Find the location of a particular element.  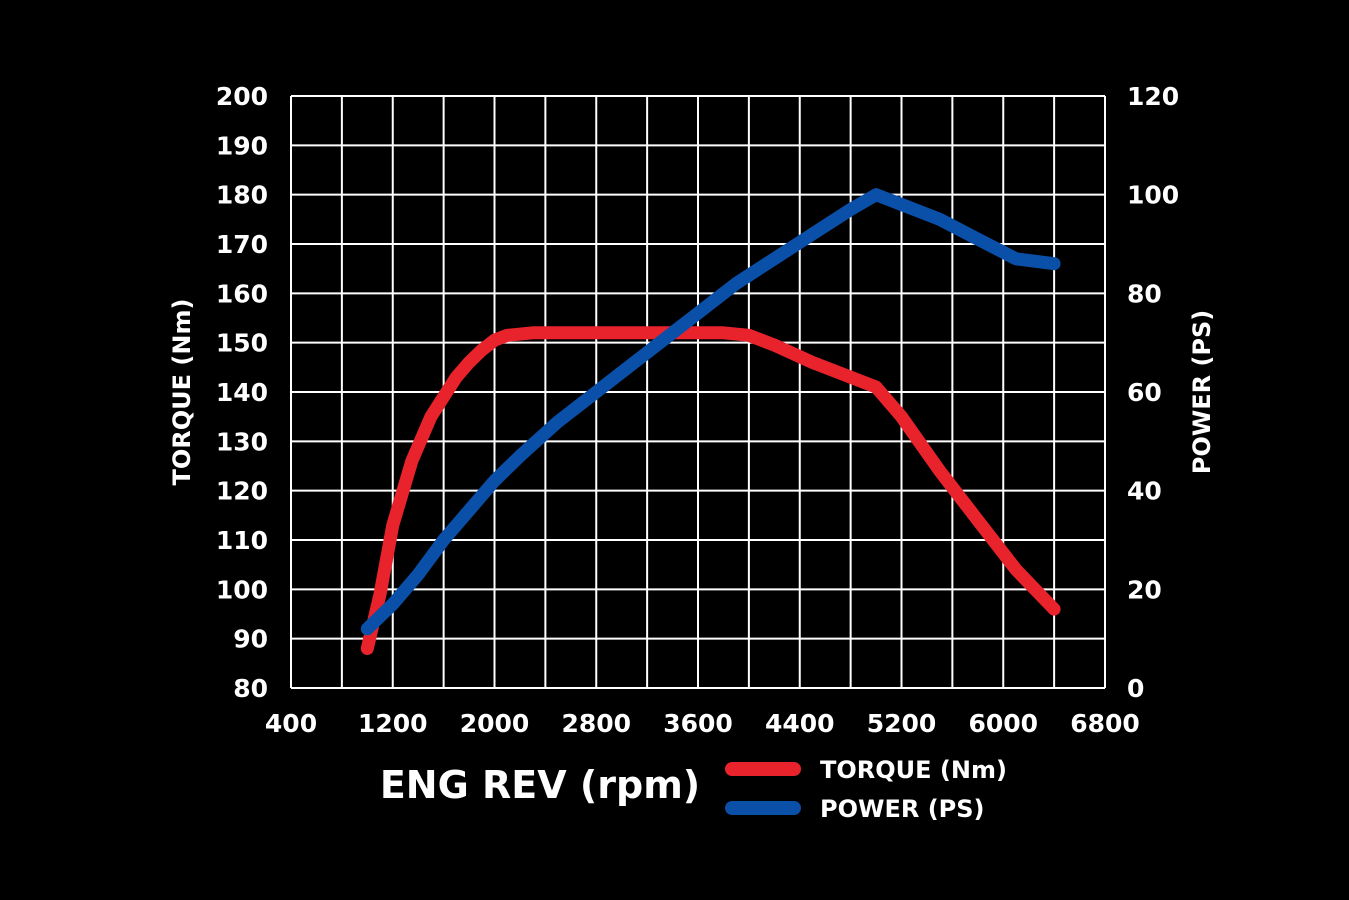

y-right-tick-label: 20 is located at coordinates (1144, 589).